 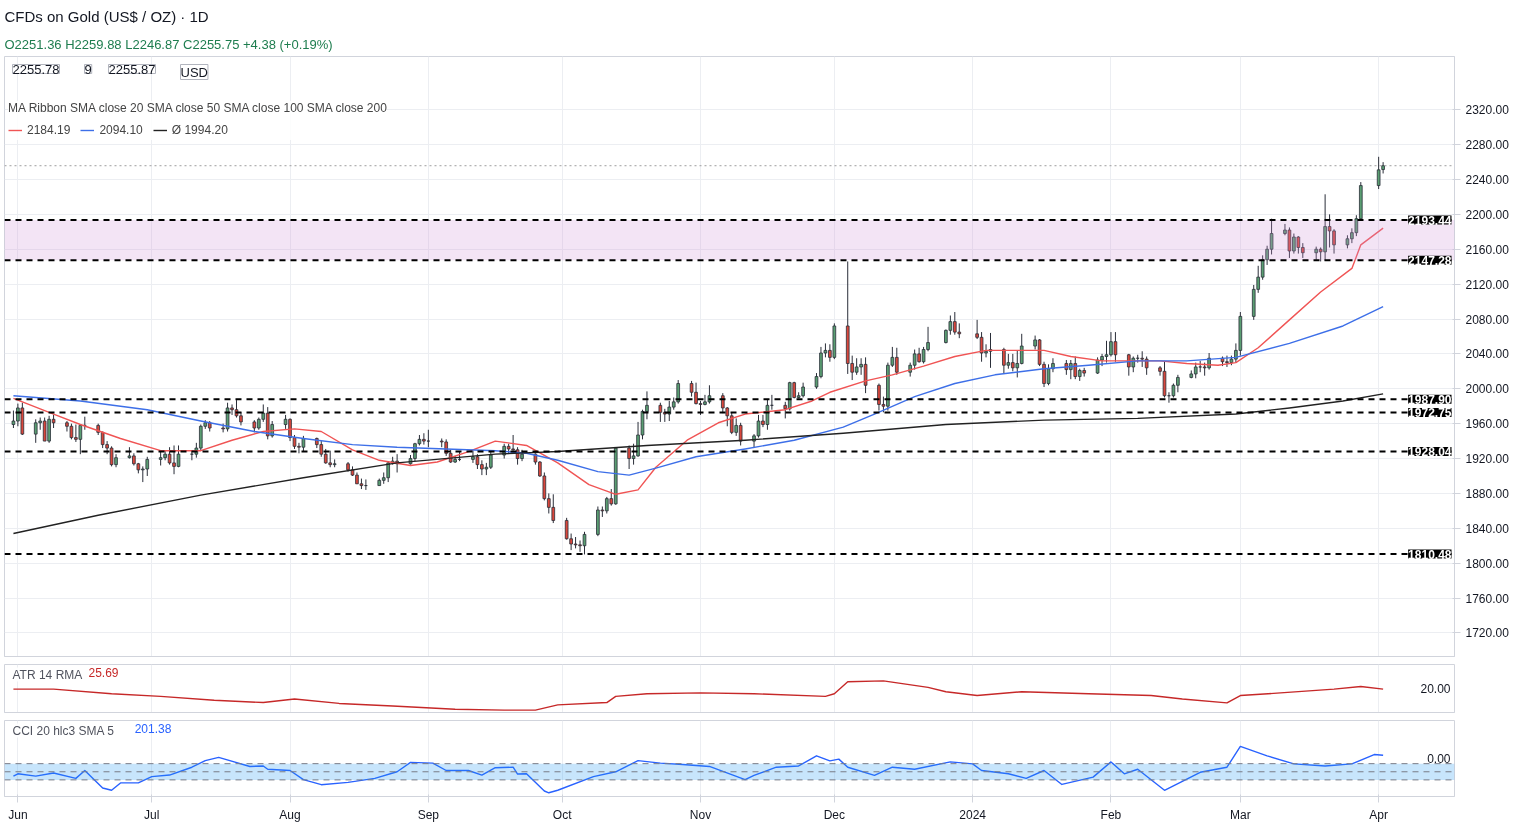 What do you see at coordinates (1430, 413) in the screenshot?
I see `ref-line-label: 1972.75` at bounding box center [1430, 413].